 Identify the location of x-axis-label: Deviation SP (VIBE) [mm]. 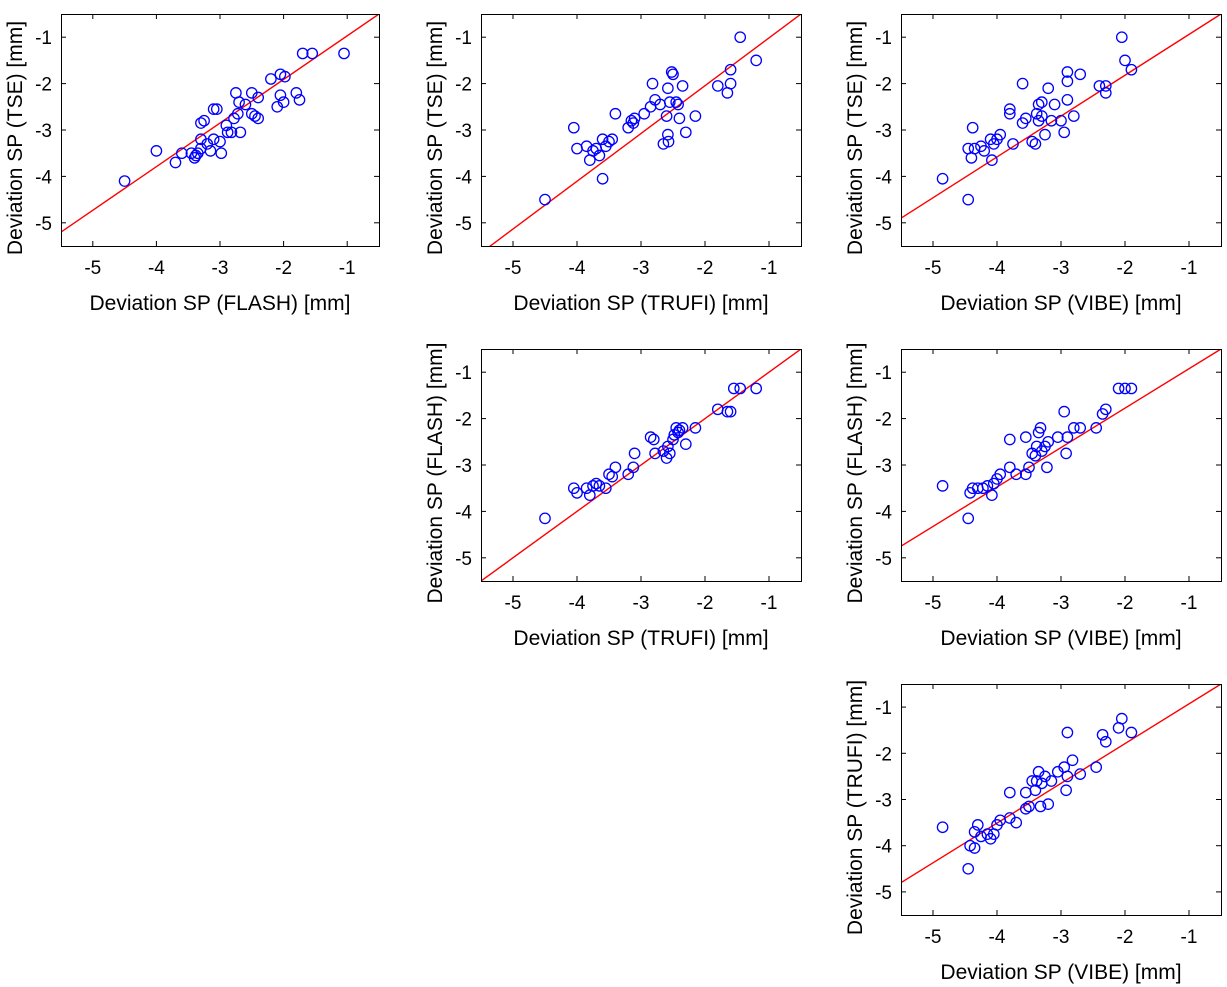
(1060, 303).